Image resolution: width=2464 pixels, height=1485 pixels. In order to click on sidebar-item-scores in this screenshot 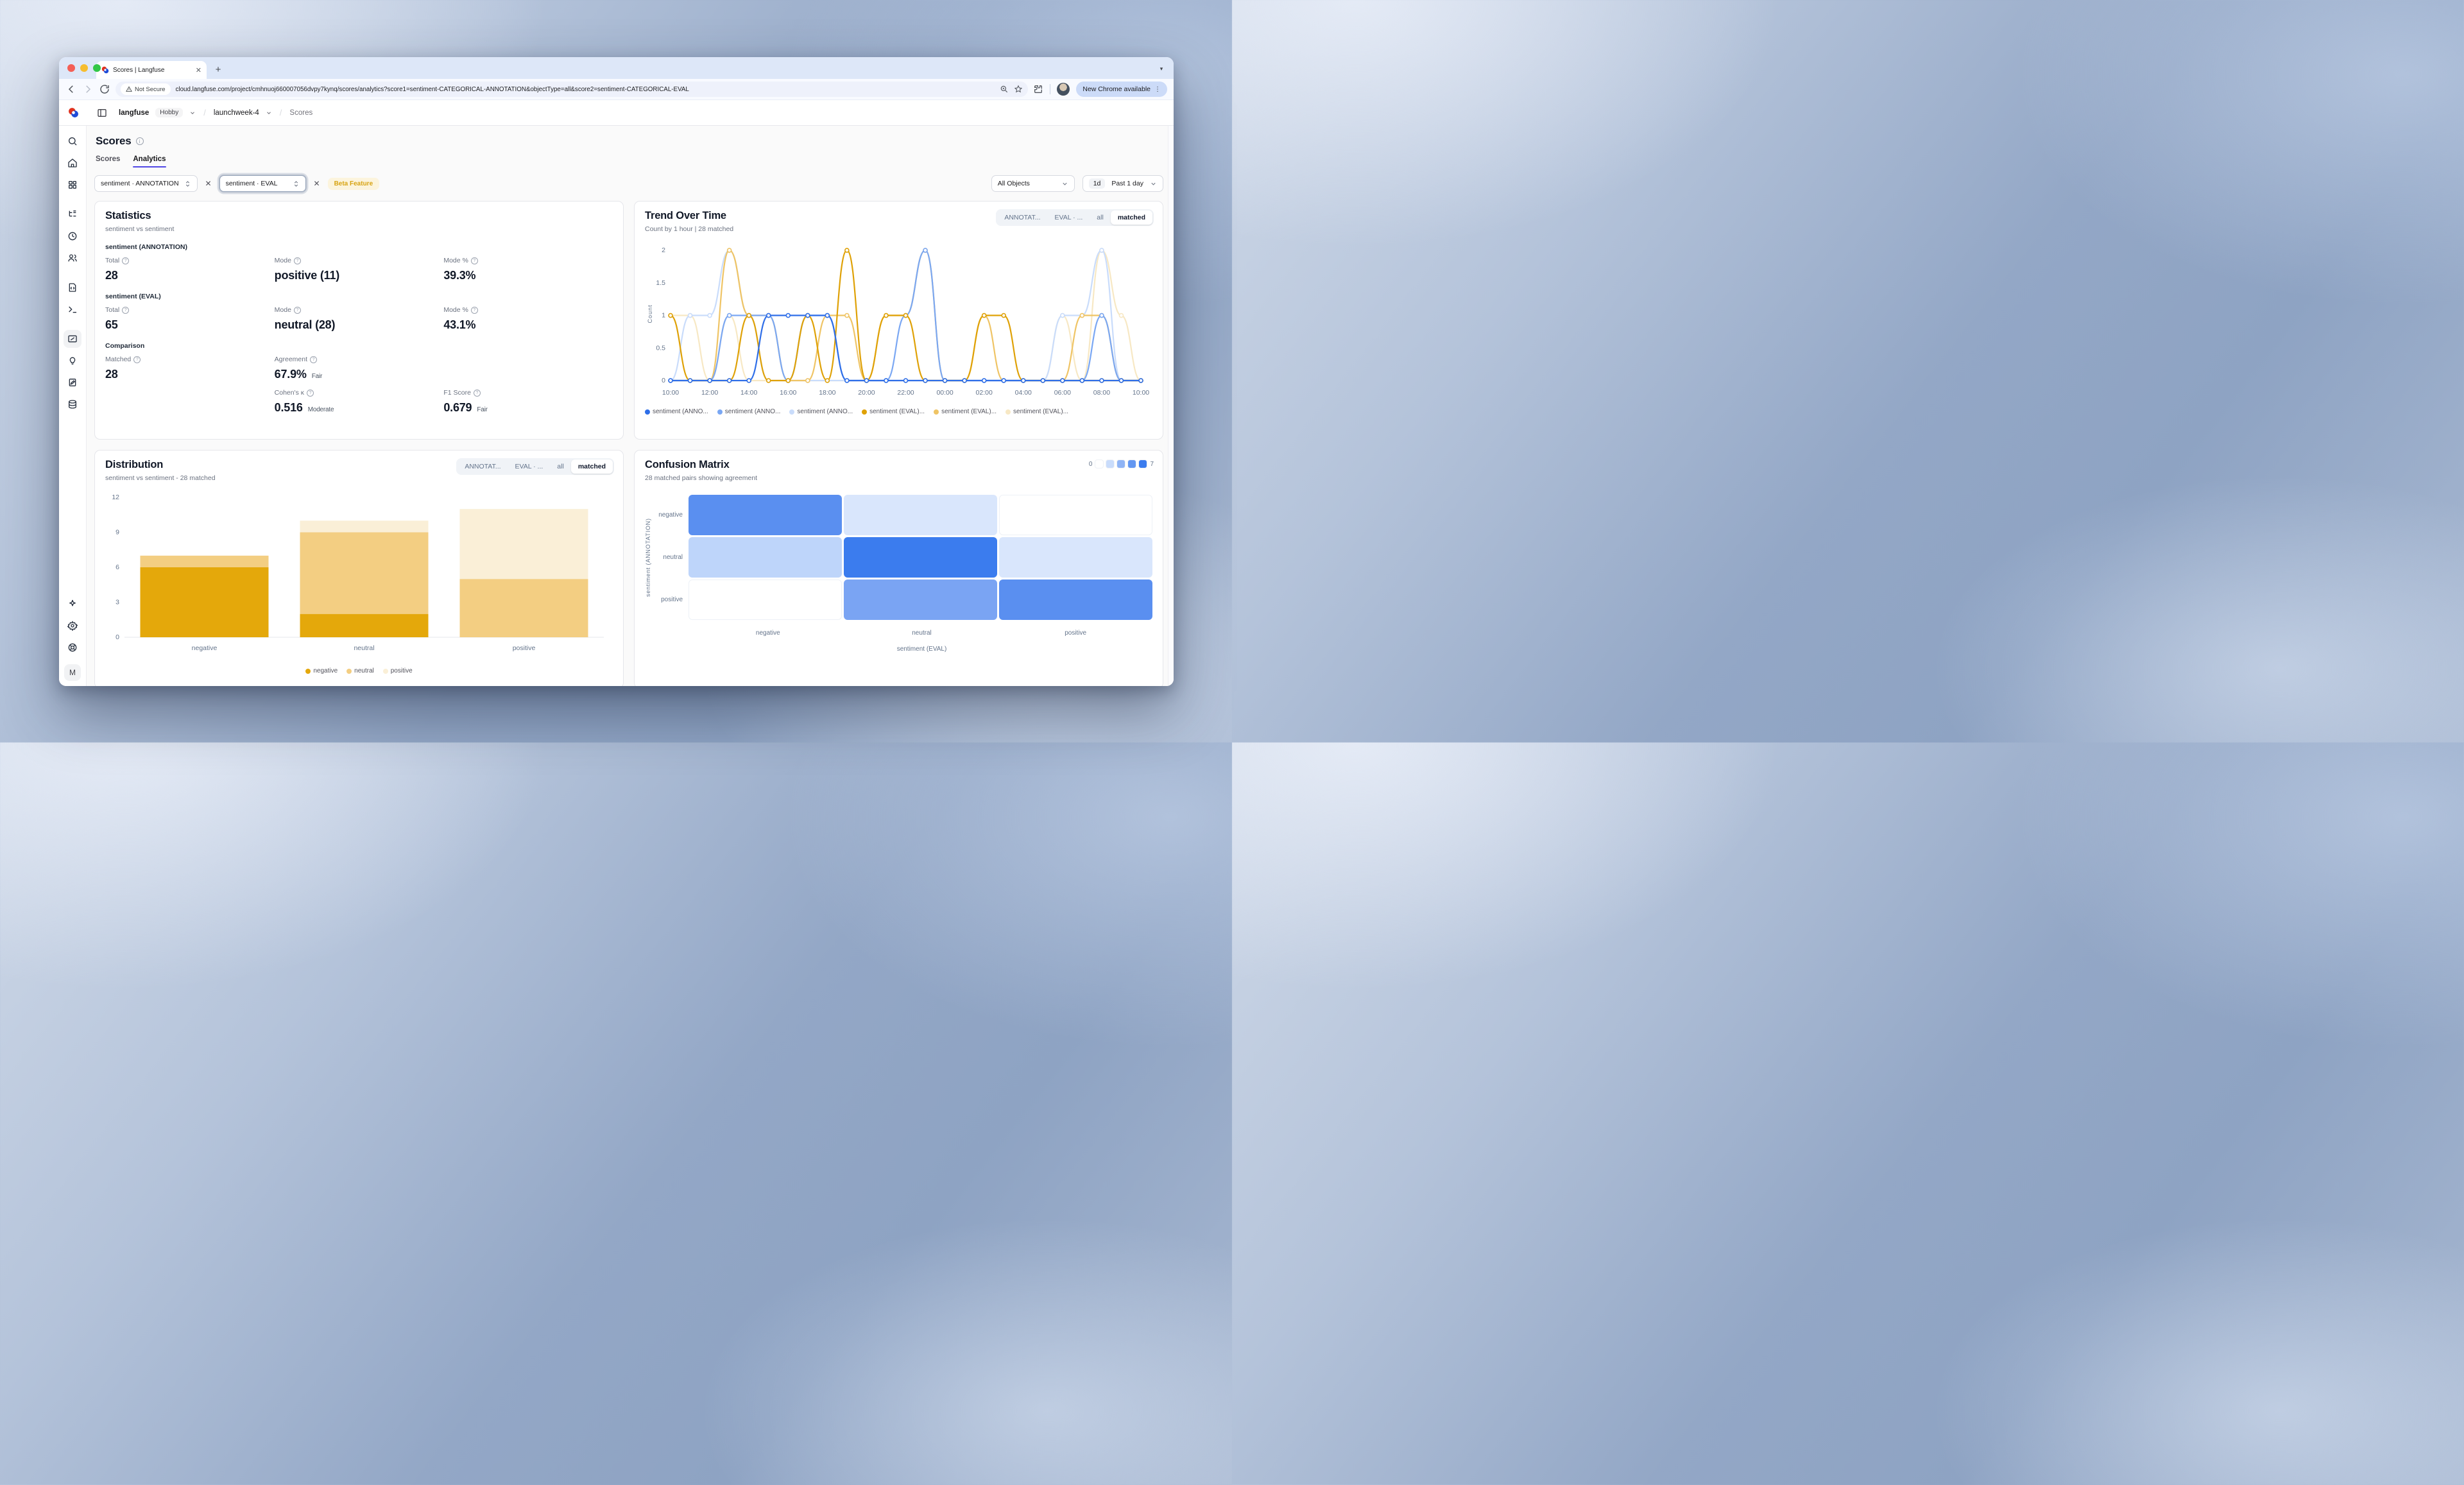, I will do `click(72, 339)`.